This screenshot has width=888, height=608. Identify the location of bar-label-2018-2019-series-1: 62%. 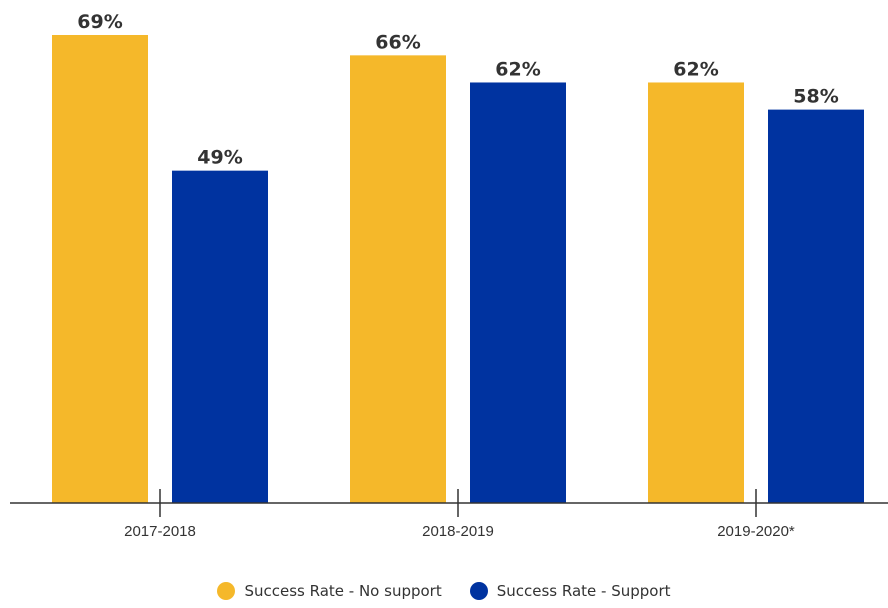
(517, 69).